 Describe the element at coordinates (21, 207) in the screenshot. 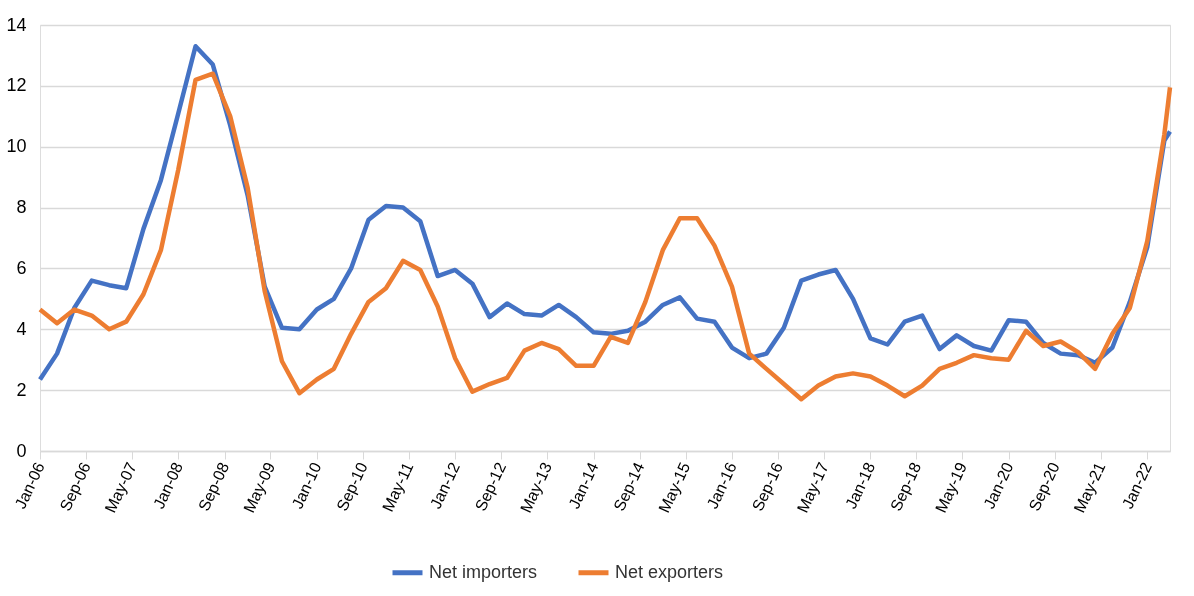

I see `y-tick-label: 8` at that location.